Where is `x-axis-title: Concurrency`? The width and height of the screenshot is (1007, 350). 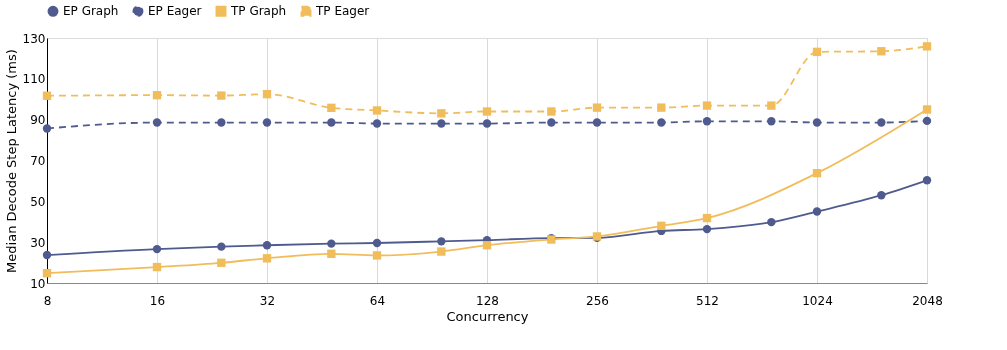
x-axis-title: Concurrency is located at coordinates (487, 316).